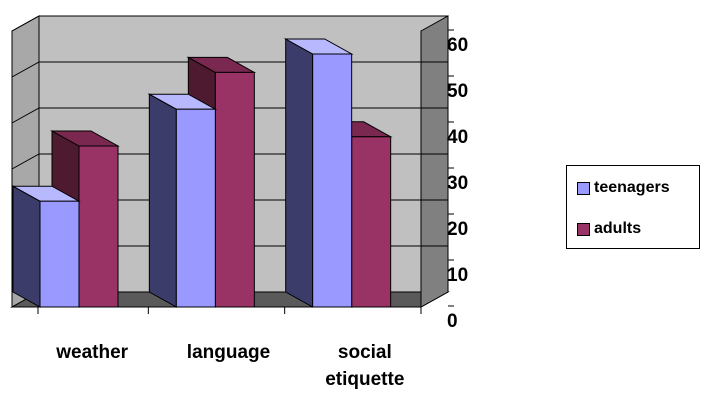 The height and width of the screenshot is (394, 704). I want to click on y-tick-label: 20, so click(457, 229).